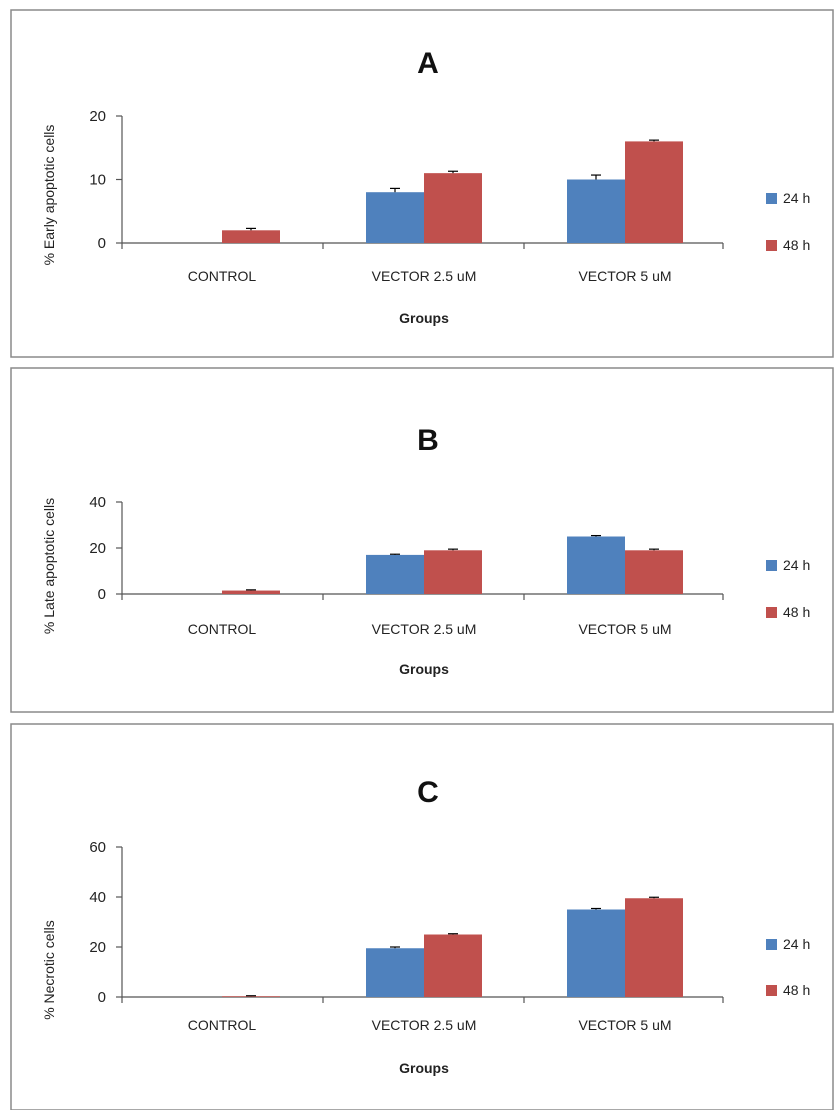  What do you see at coordinates (49, 566) in the screenshot?
I see `y-axis-title: % Late apoptotic cells` at bounding box center [49, 566].